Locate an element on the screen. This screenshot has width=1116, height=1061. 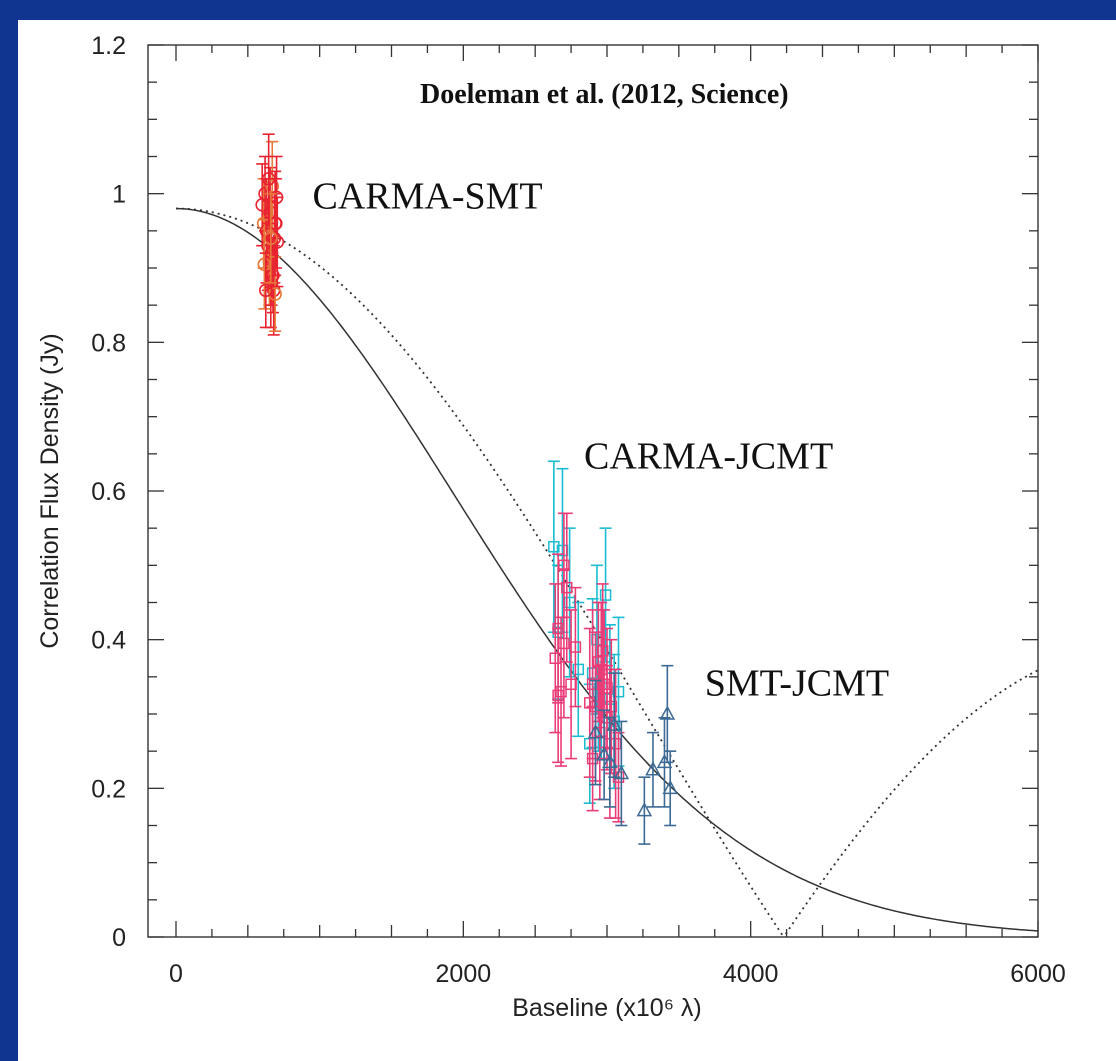
y-tick-label: 0.2 is located at coordinates (108, 789).